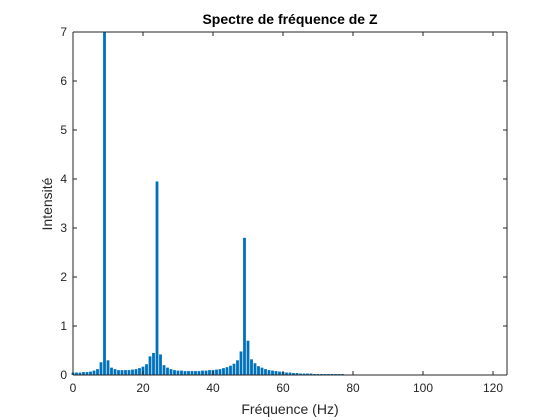 This screenshot has width=560, height=420. Describe the element at coordinates (63, 81) in the screenshot. I see `y-tick-label: 6` at that location.